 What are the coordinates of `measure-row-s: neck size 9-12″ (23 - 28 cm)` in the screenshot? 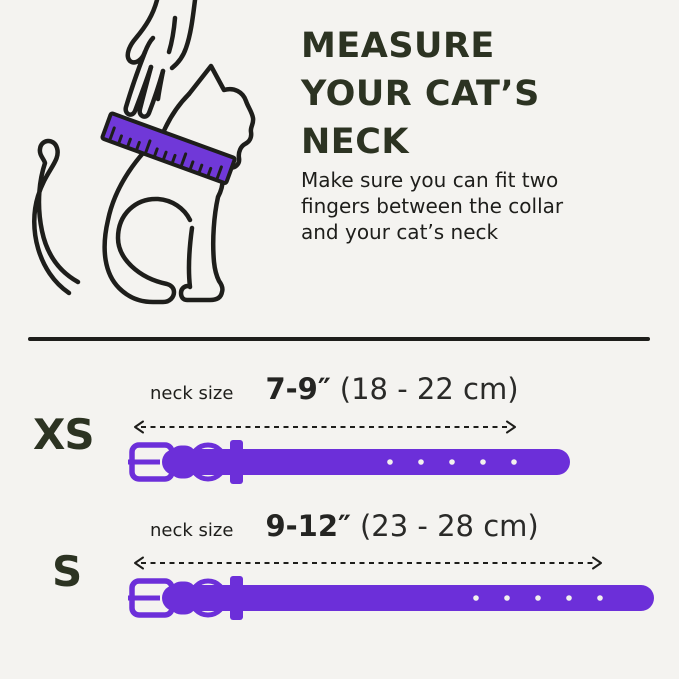 It's located at (344, 526).